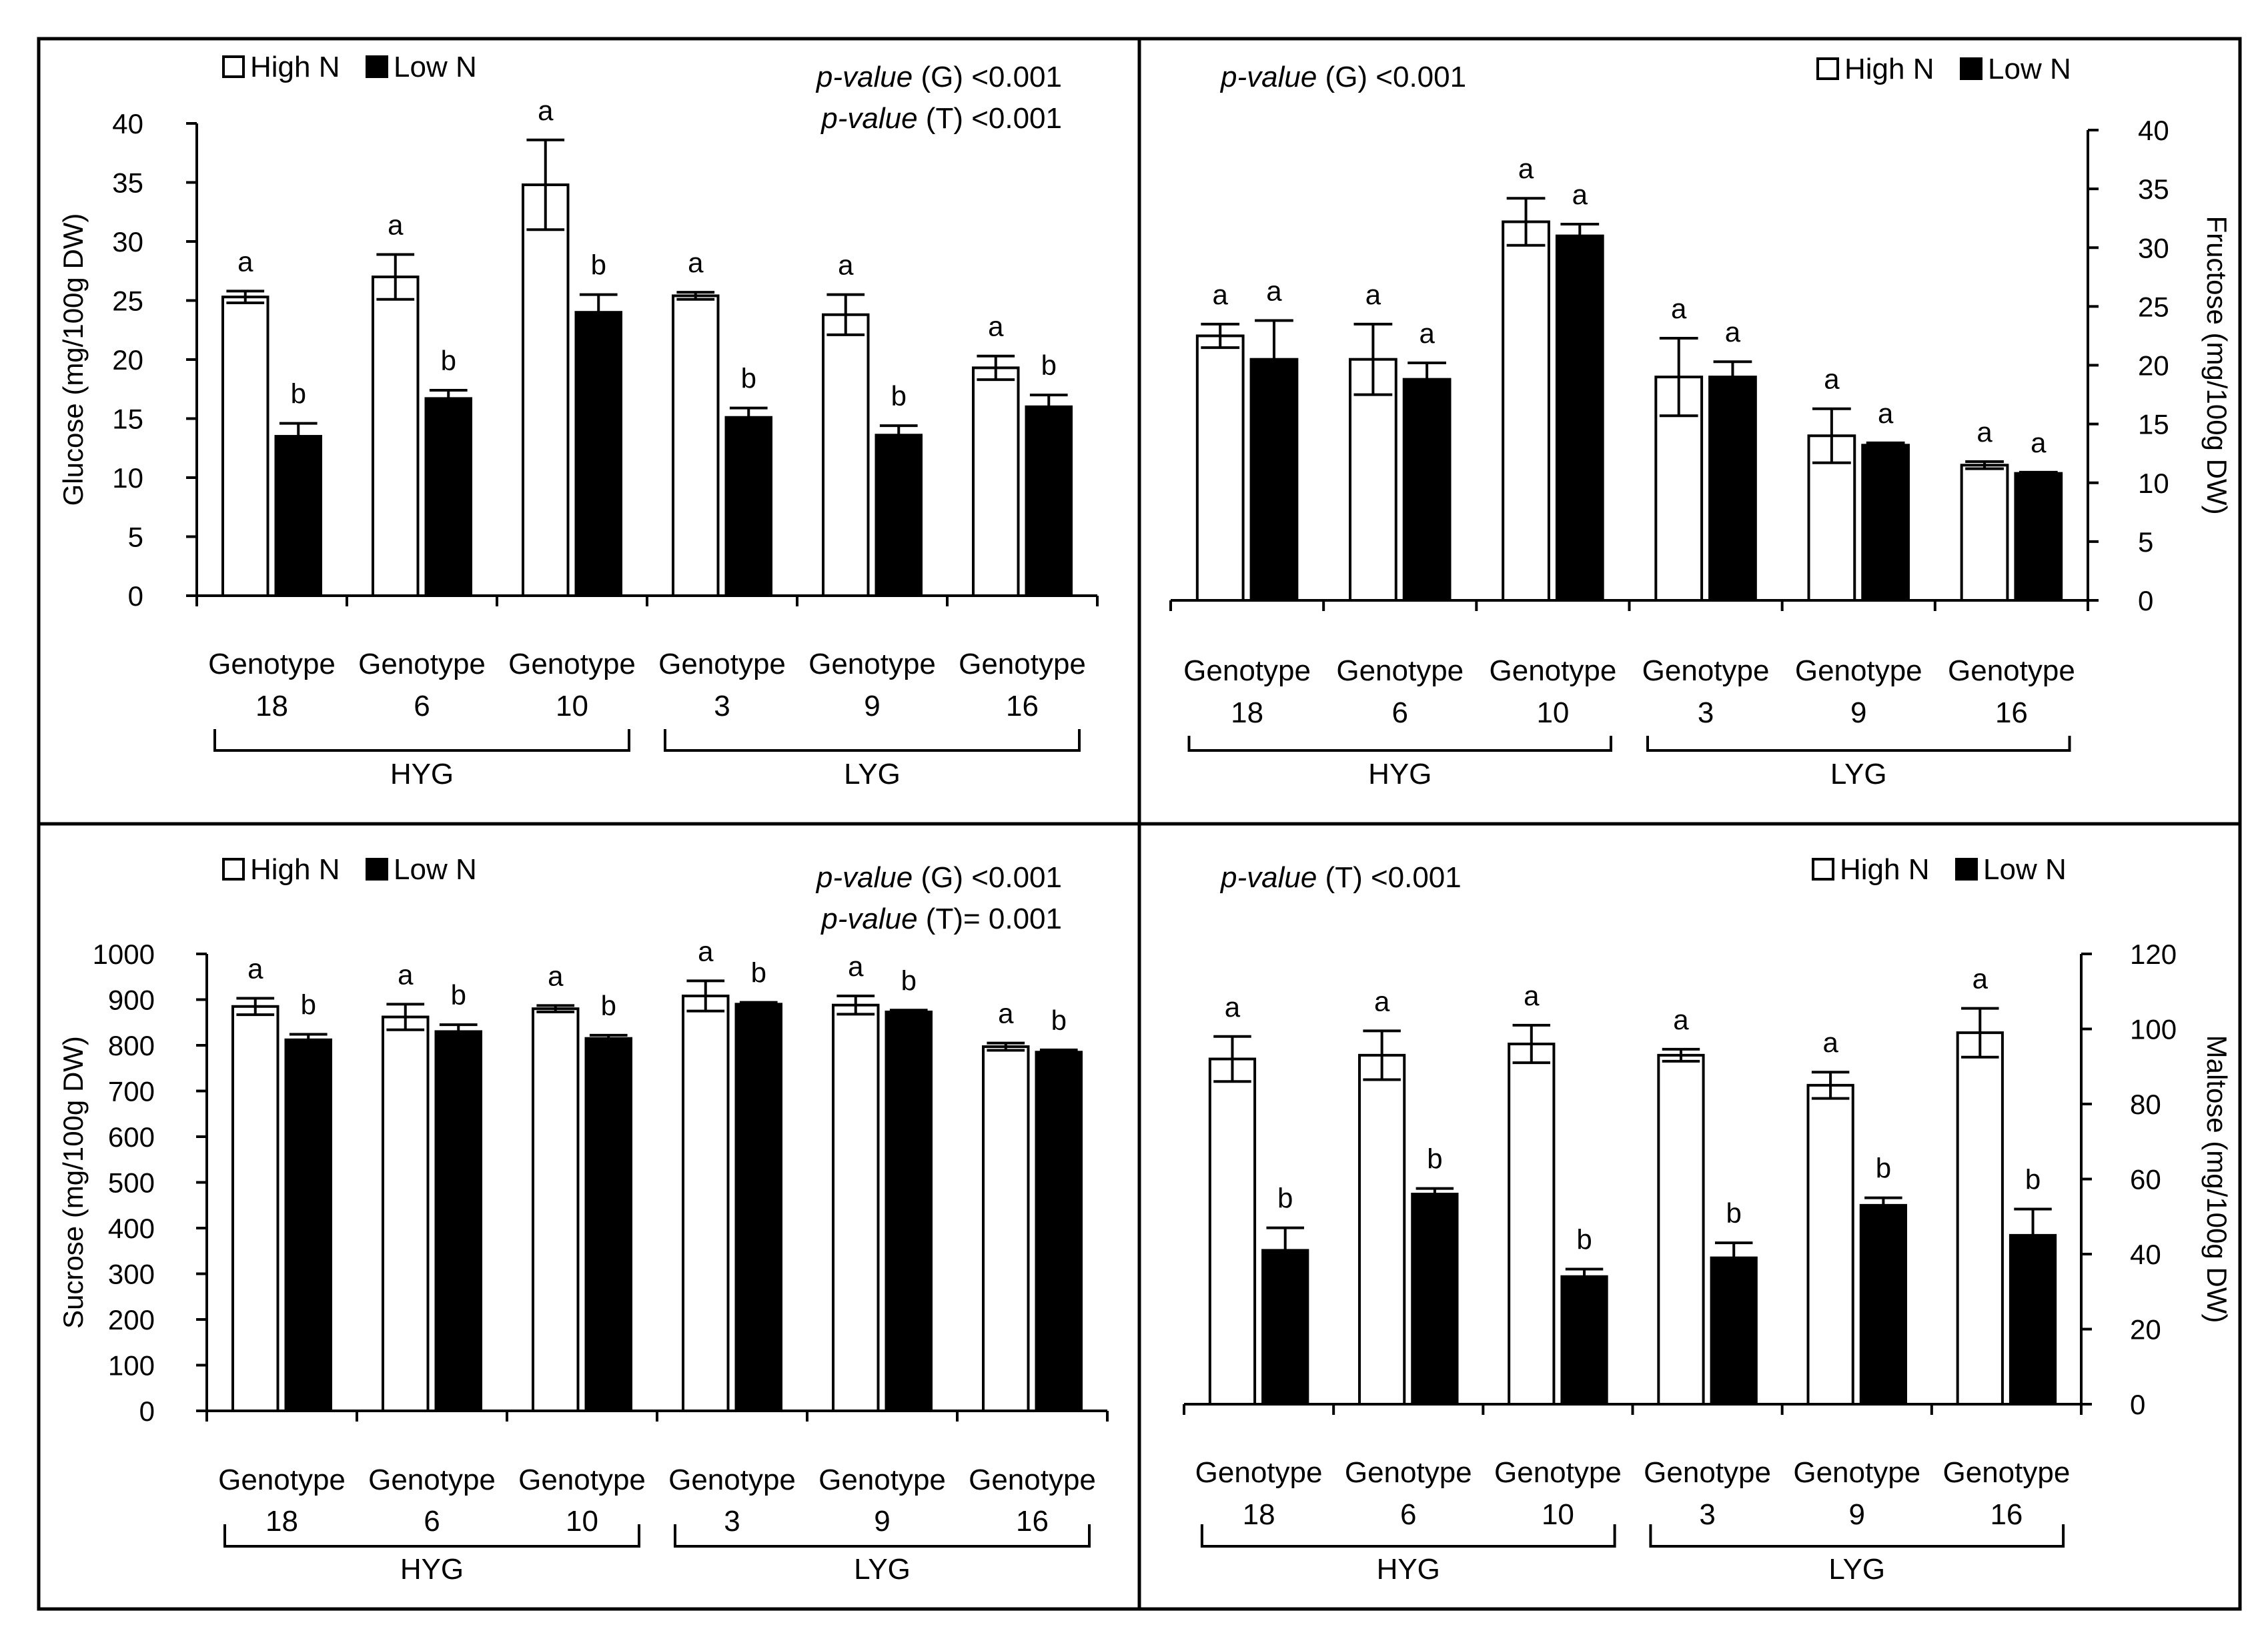 This screenshot has height=1643, width=2268. What do you see at coordinates (2154, 483) in the screenshot?
I see `y-tick-label: 10` at bounding box center [2154, 483].